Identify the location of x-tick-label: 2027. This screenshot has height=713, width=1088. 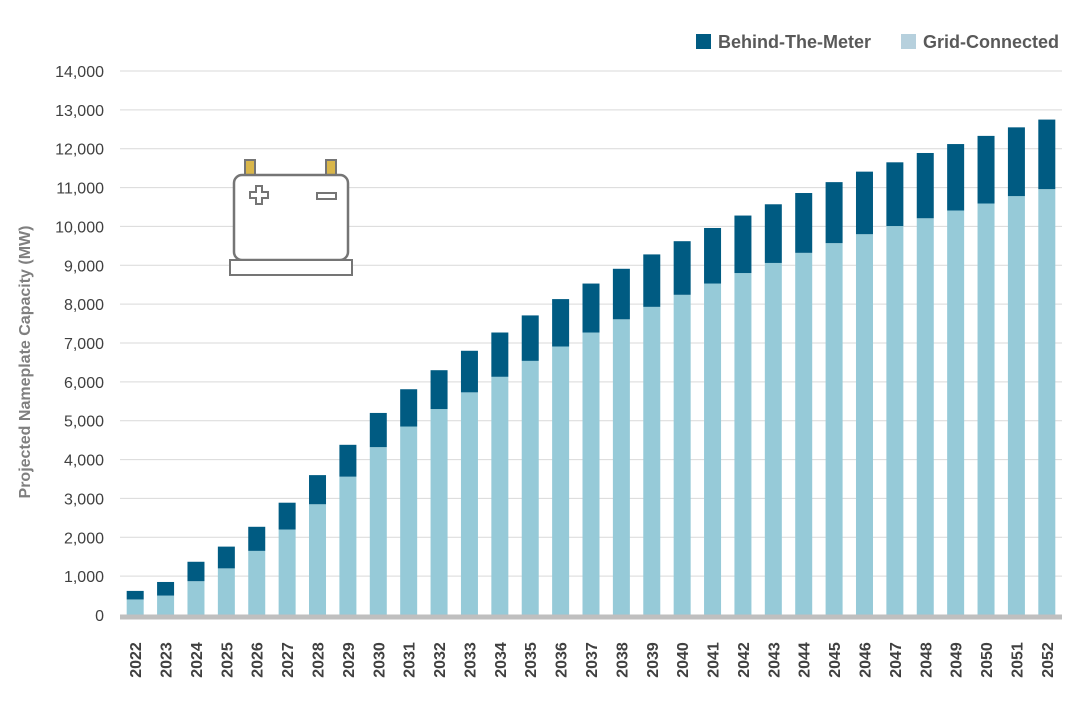
(288, 660).